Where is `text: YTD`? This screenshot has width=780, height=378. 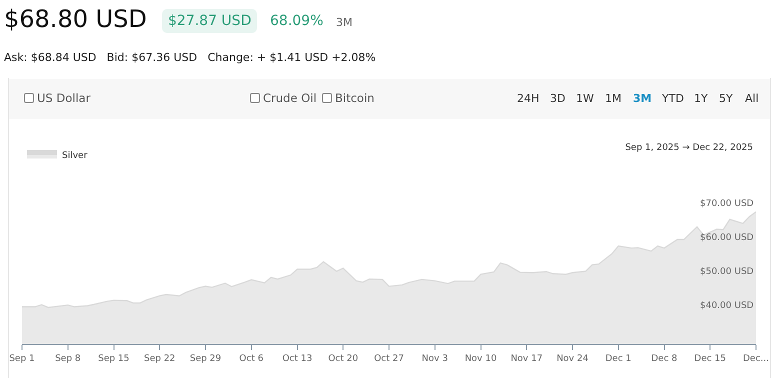 text: YTD is located at coordinates (673, 98).